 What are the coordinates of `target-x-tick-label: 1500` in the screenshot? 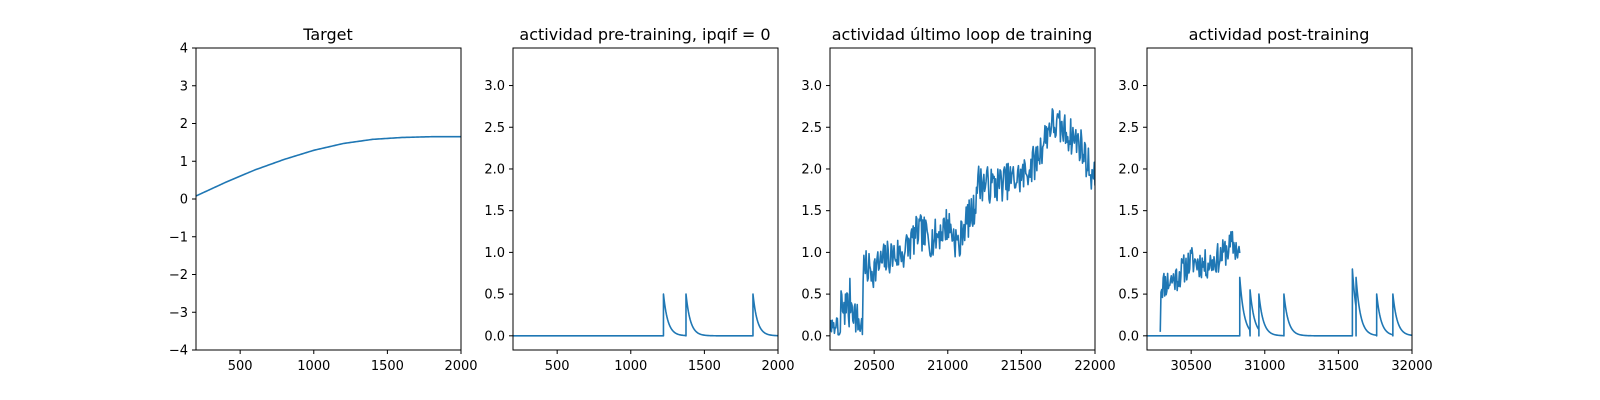 It's located at (387, 366).